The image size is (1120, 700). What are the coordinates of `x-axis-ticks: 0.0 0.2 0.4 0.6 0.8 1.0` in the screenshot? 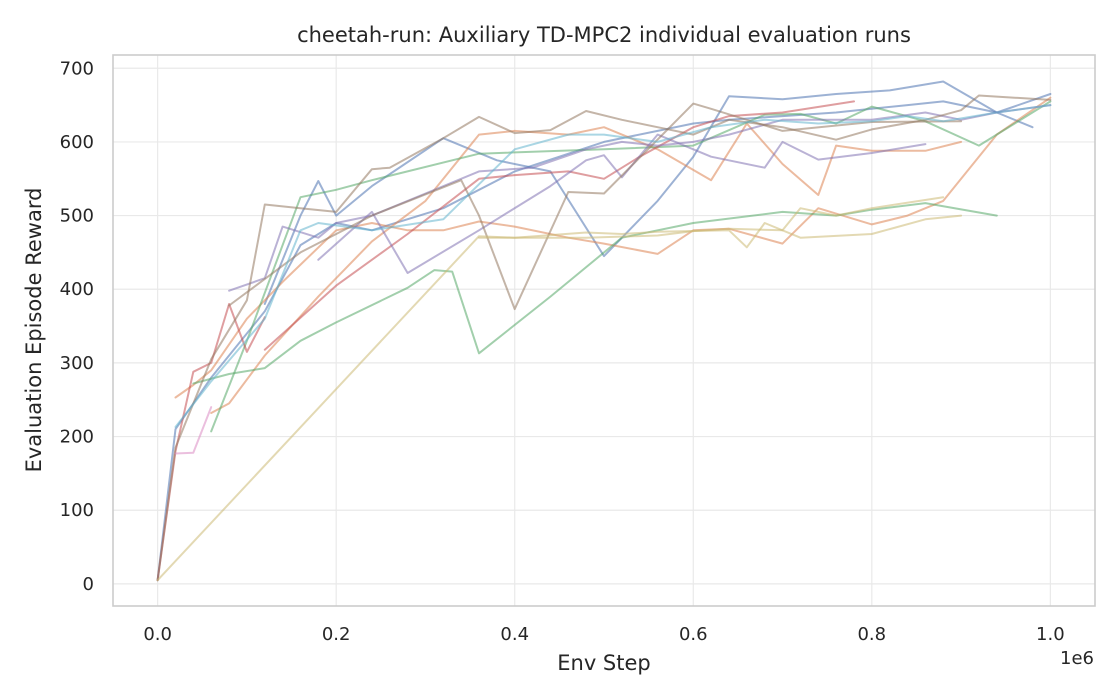 It's located at (603, 634).